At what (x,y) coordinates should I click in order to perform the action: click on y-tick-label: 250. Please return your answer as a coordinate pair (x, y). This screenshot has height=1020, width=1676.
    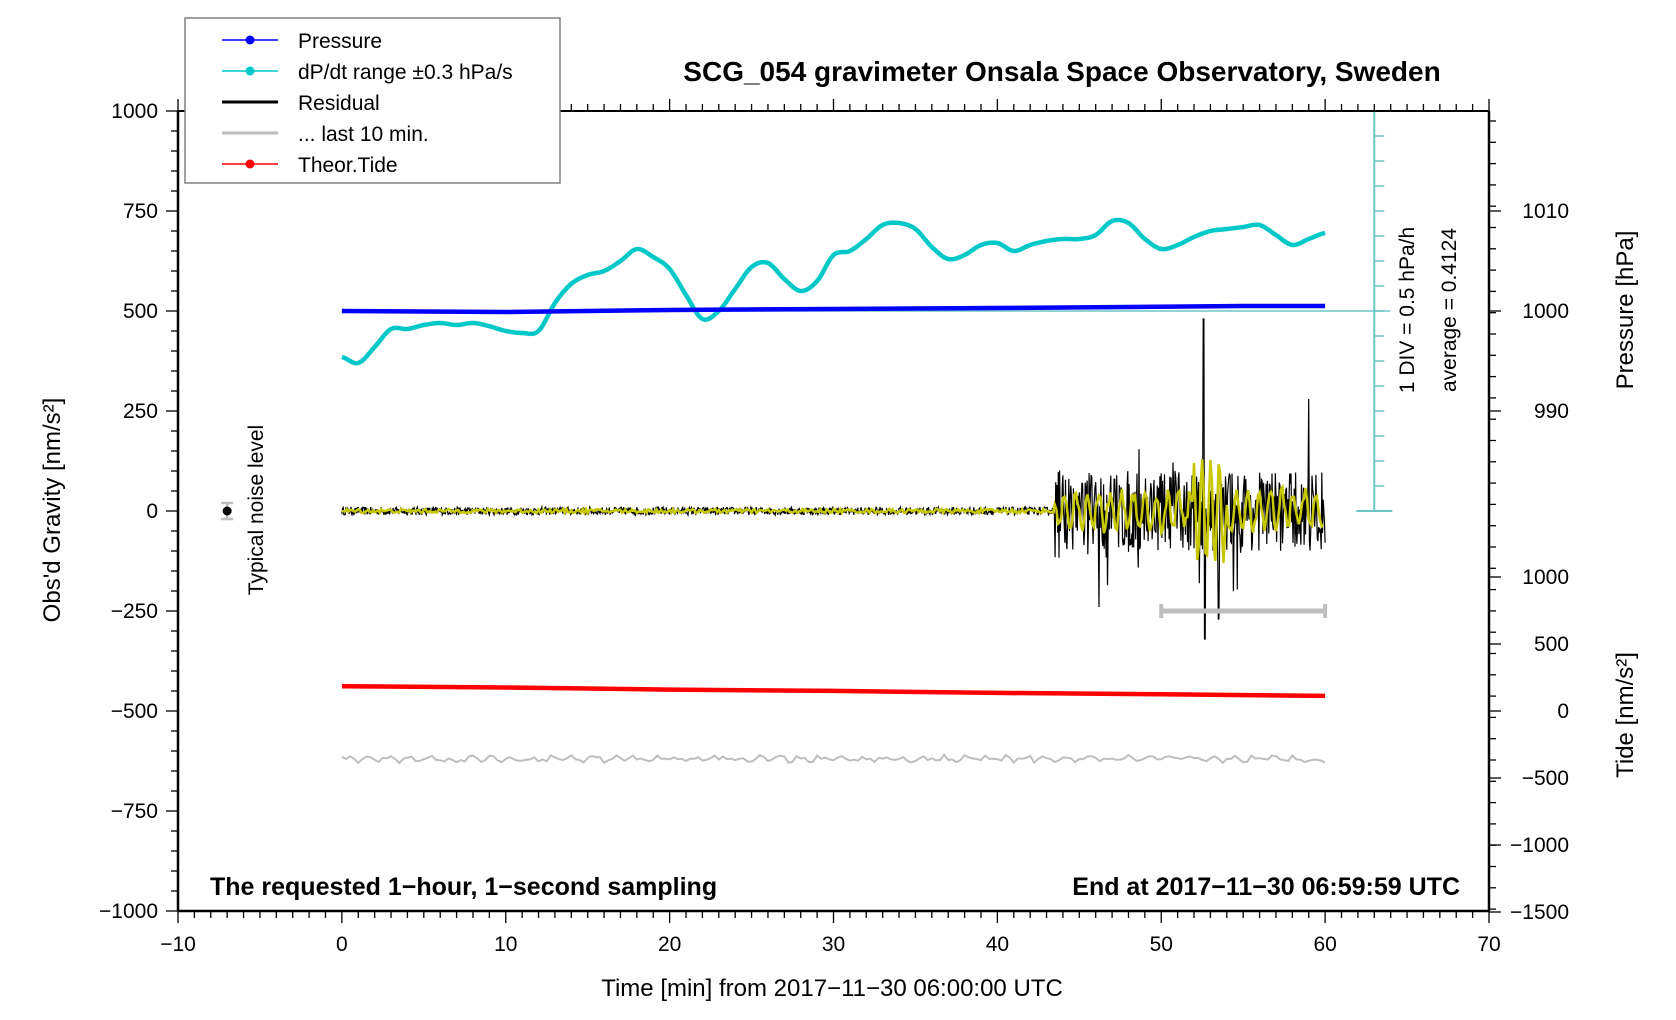
    Looking at the image, I should click on (140, 411).